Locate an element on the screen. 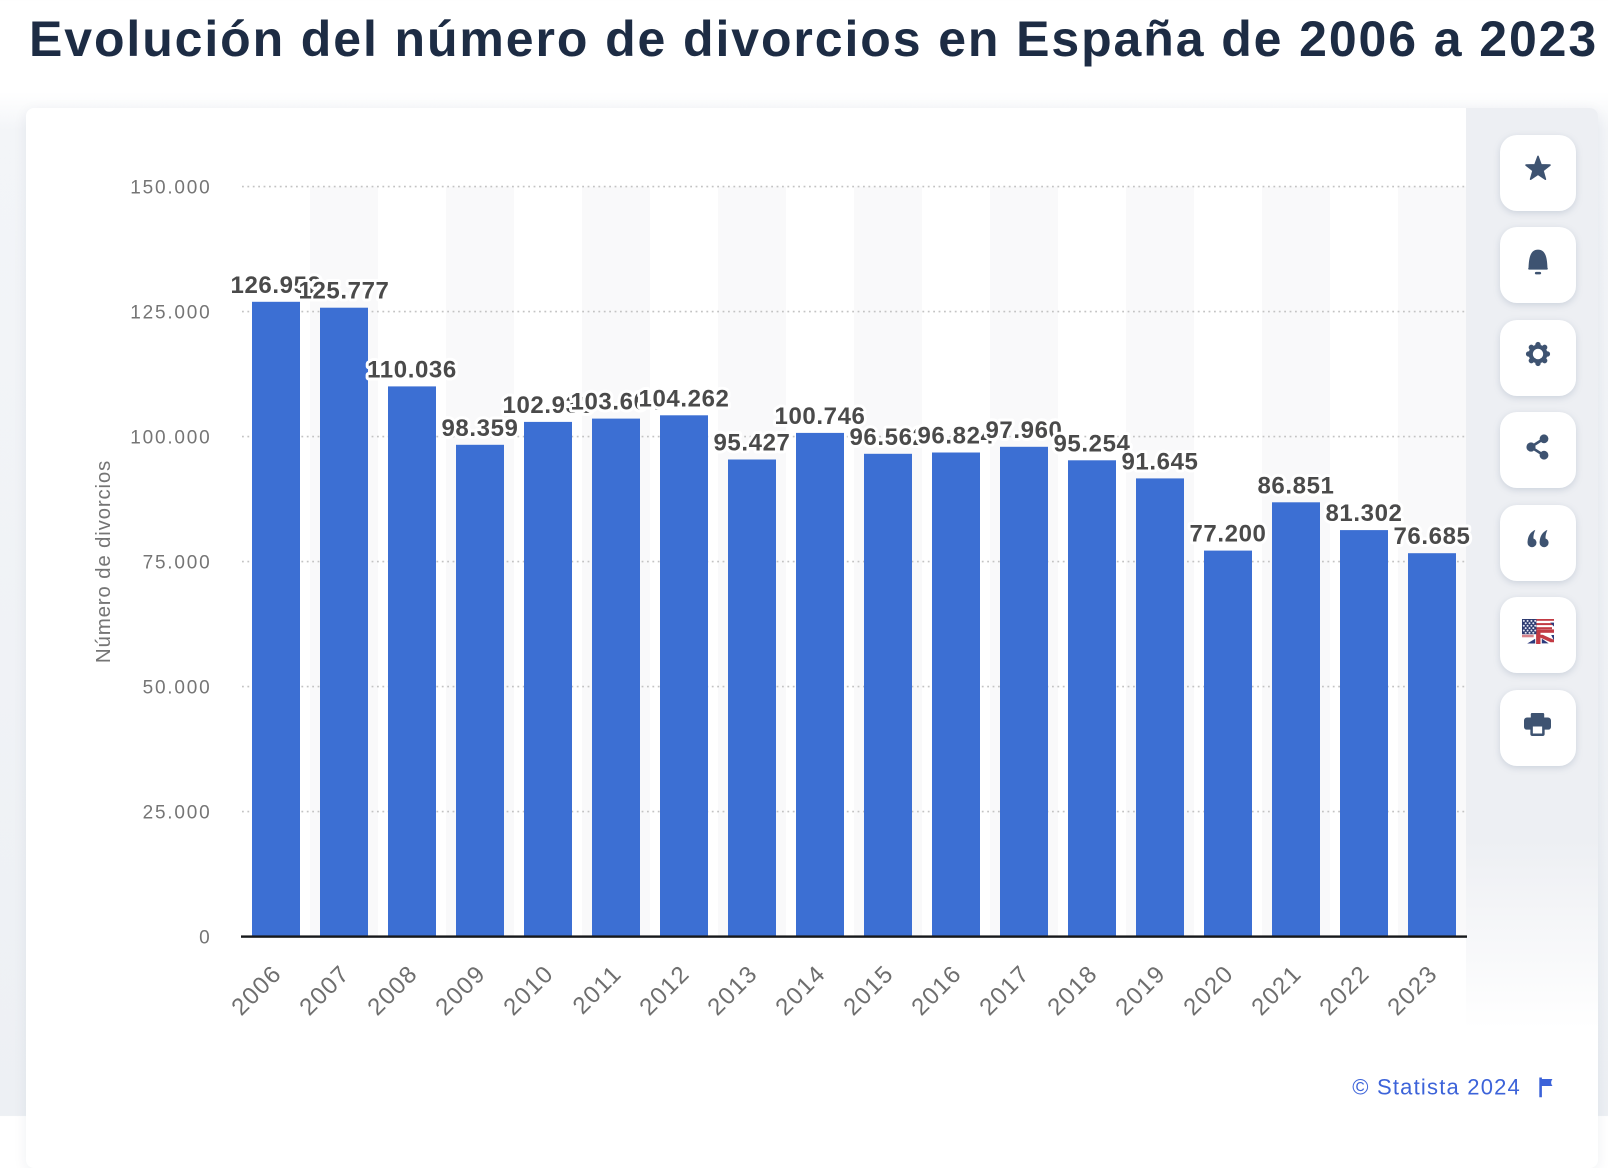 The width and height of the screenshot is (1608, 1168). svg-text: 77.200 is located at coordinates (1227, 534).